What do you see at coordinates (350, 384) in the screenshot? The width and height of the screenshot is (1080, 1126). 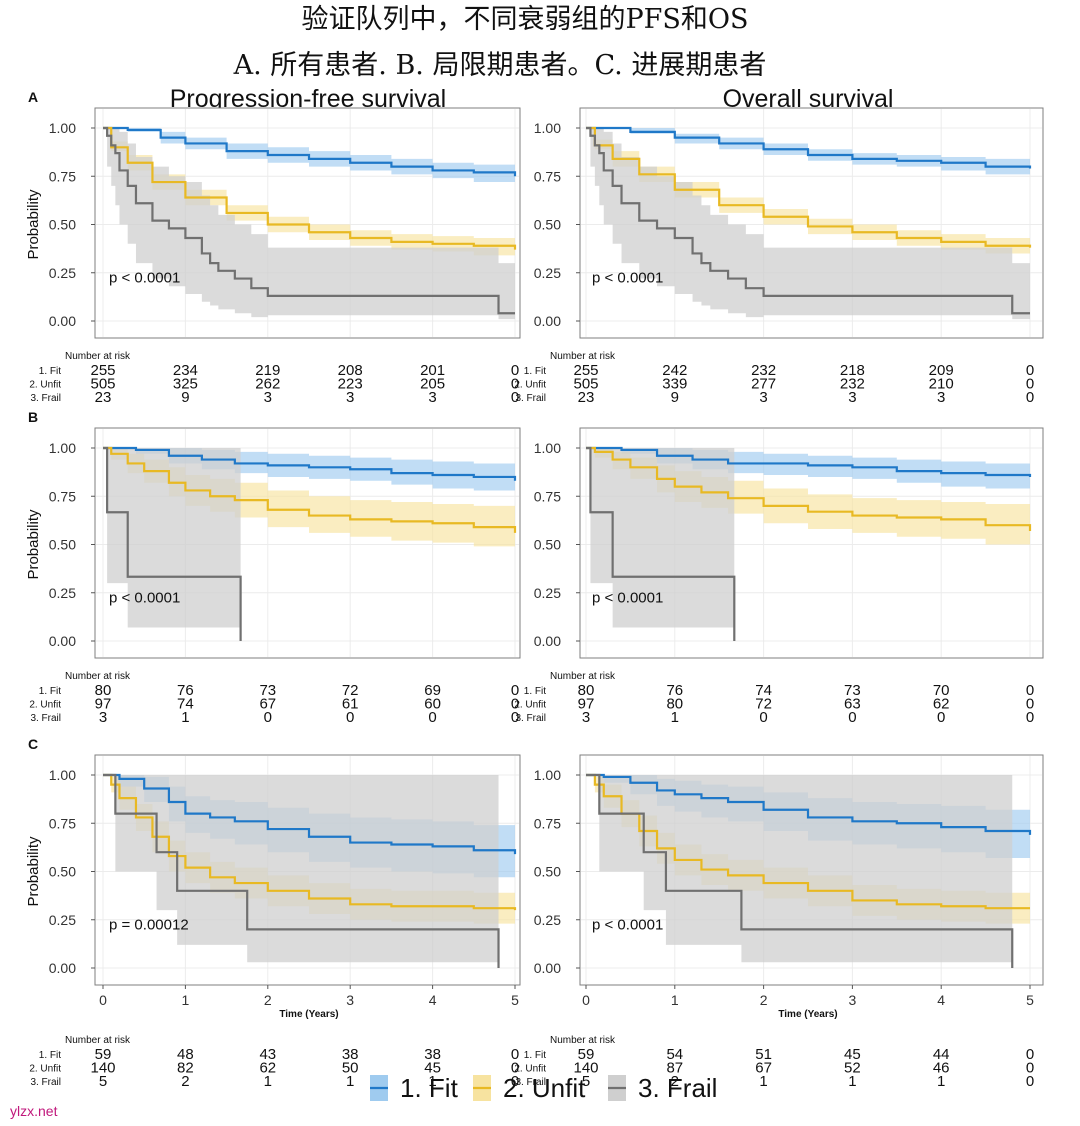 I see `risk-count: 223` at bounding box center [350, 384].